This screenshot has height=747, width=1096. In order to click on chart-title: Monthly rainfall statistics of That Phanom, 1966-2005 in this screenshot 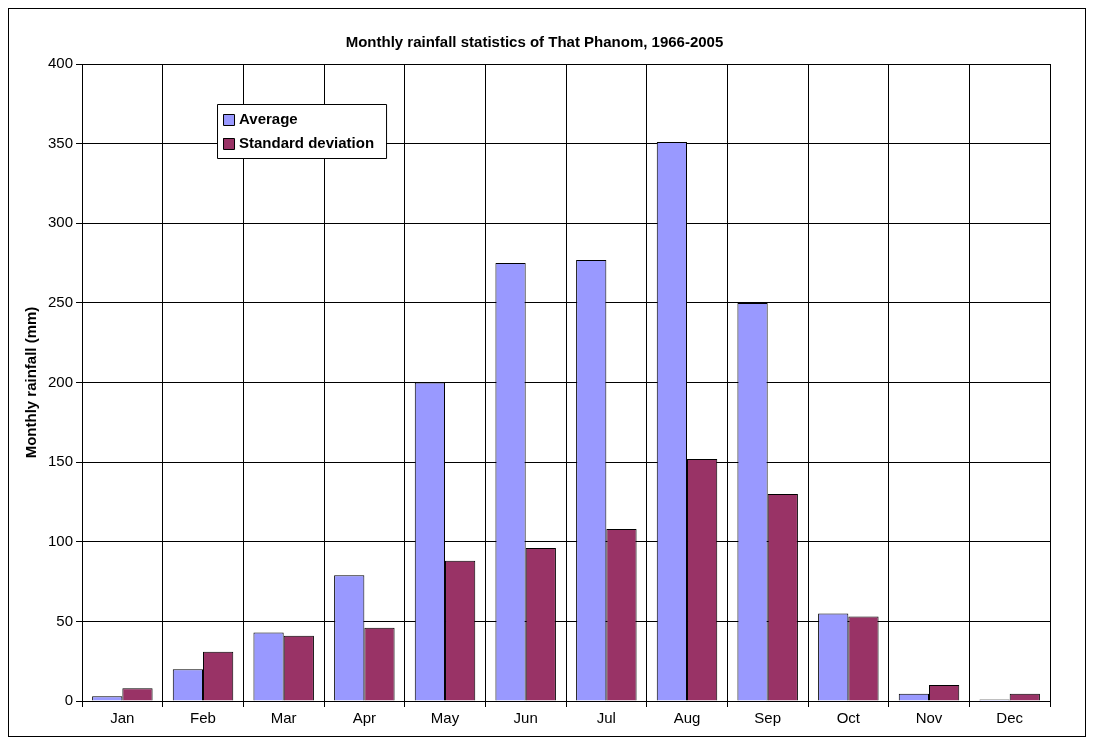, I will do `click(534, 42)`.